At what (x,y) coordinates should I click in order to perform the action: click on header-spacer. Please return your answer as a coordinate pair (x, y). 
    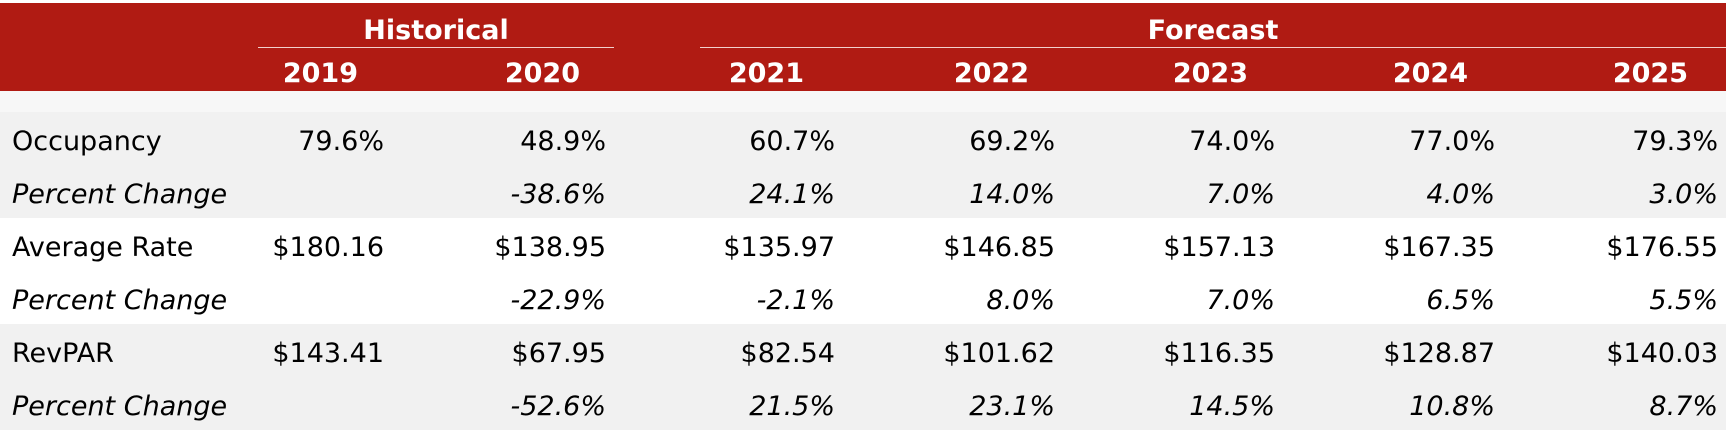
    Looking at the image, I should click on (863, 101).